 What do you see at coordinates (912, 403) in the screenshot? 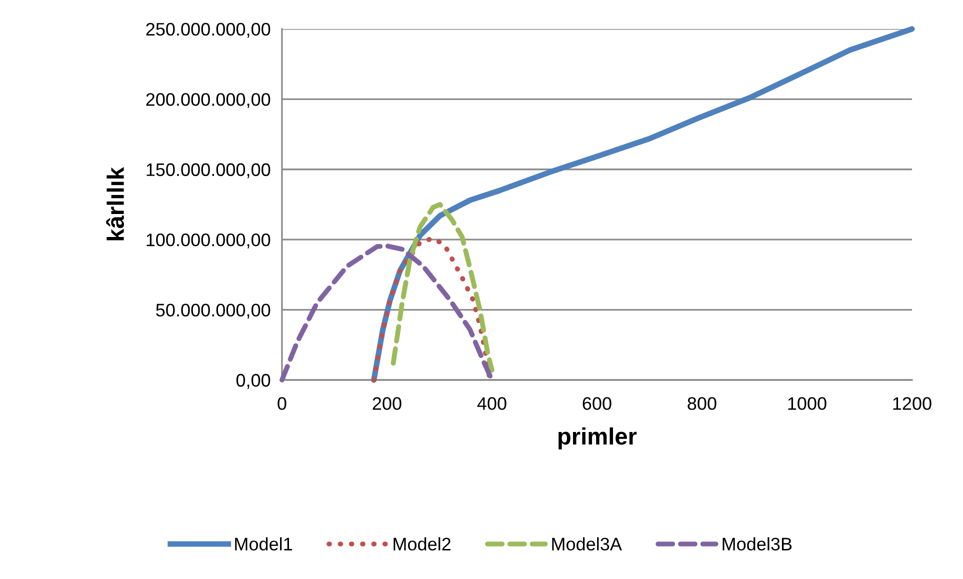
I see `x-tick-label: 1200` at bounding box center [912, 403].